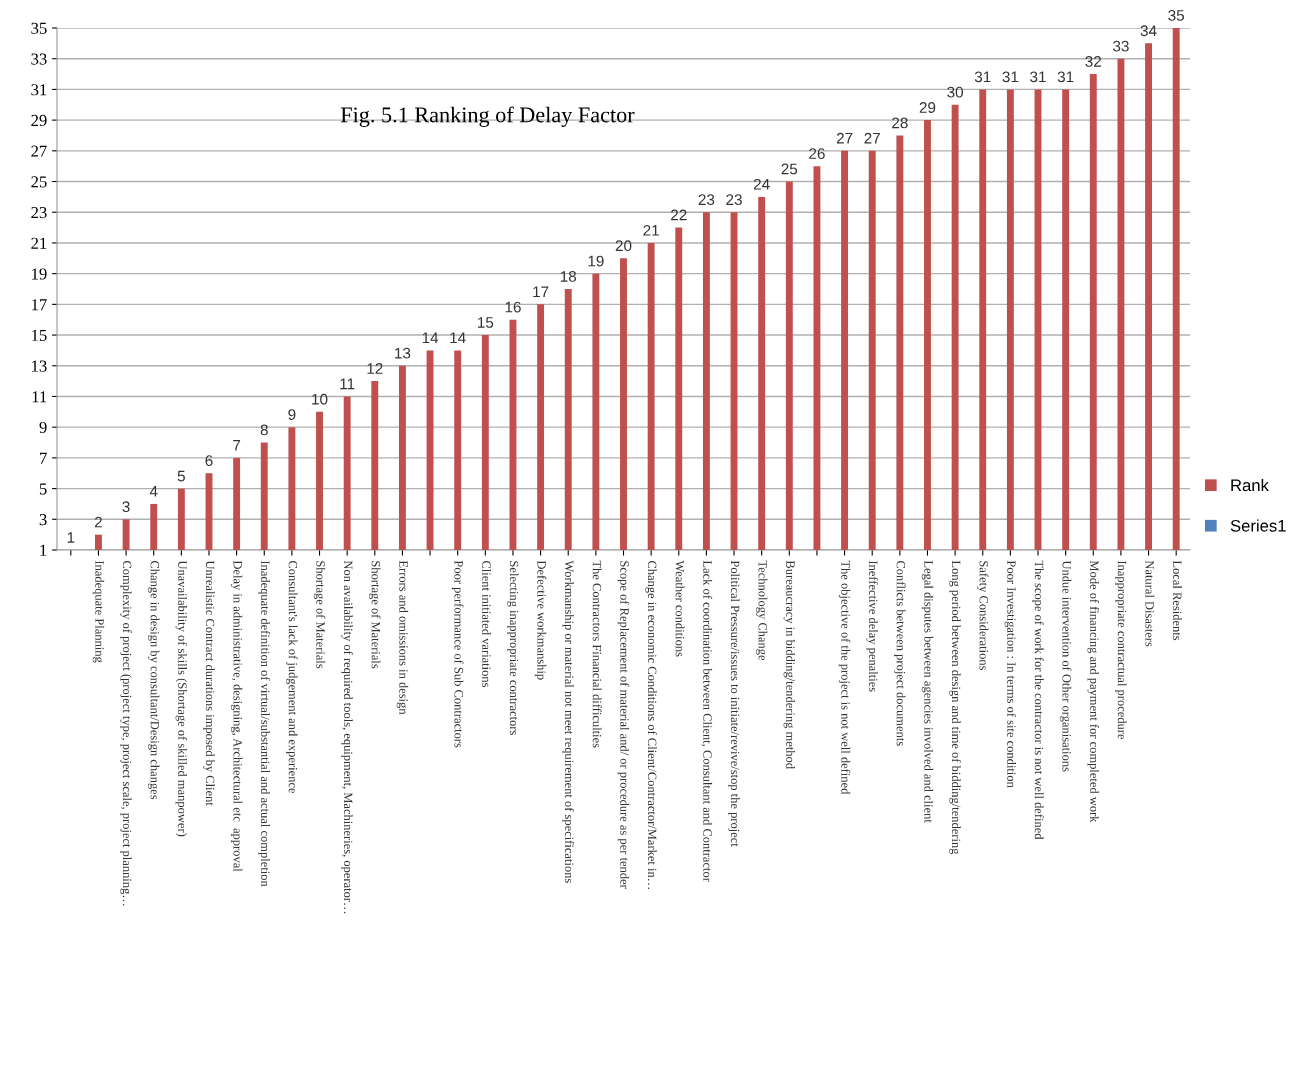 The width and height of the screenshot is (1312, 1081). What do you see at coordinates (651, 230) in the screenshot?
I see `data-label: 21` at bounding box center [651, 230].